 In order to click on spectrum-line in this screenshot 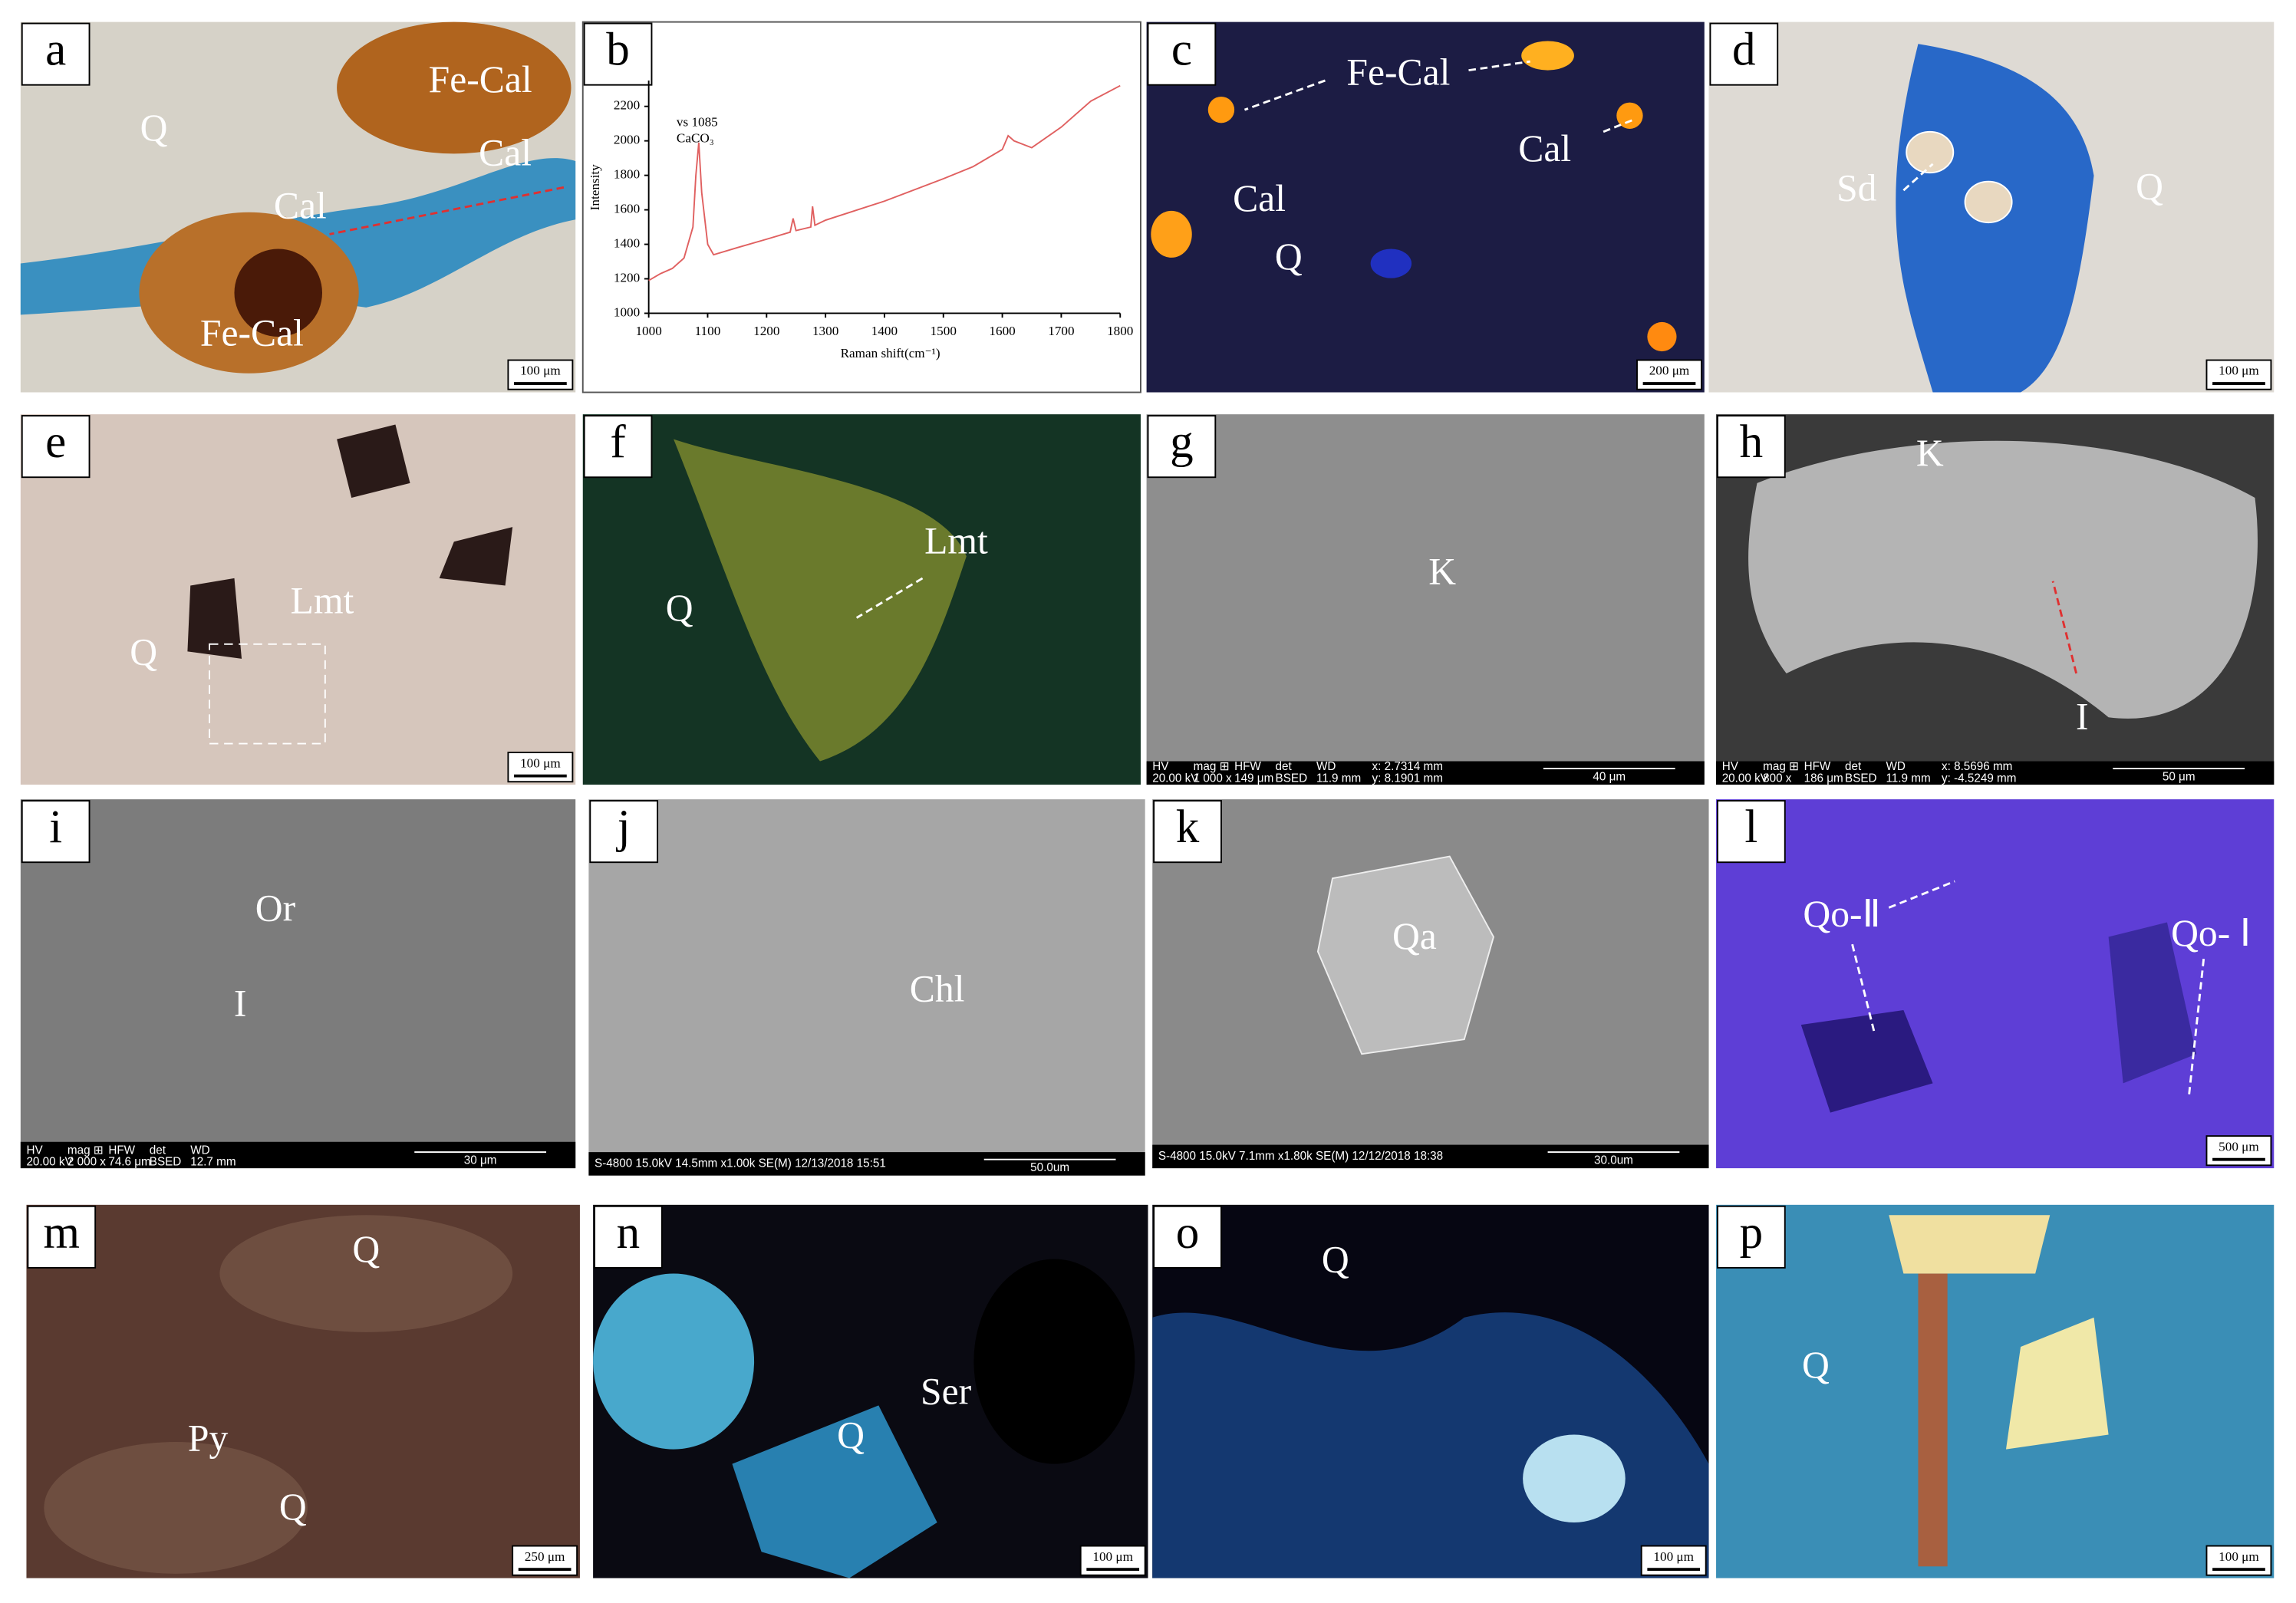, I will do `click(884, 182)`.